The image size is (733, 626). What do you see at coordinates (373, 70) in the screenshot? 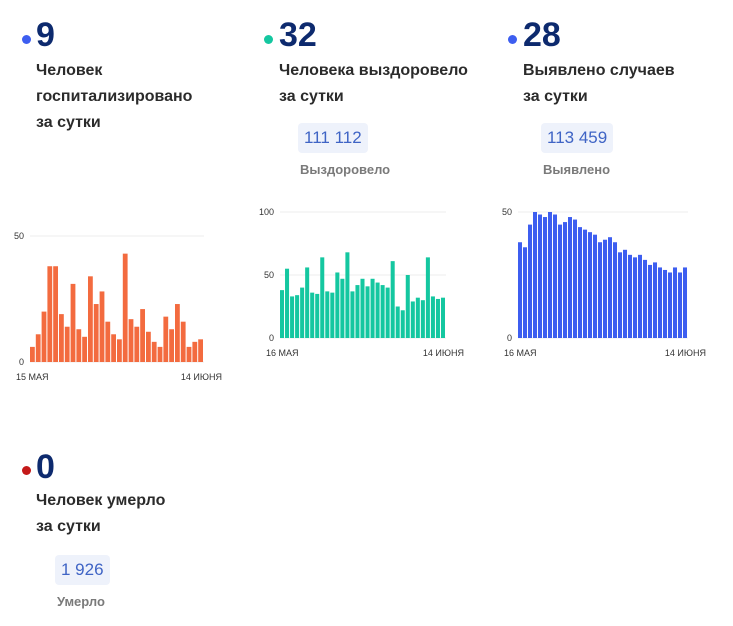
I see `recovered-label-line1: Человека выздоровело` at bounding box center [373, 70].